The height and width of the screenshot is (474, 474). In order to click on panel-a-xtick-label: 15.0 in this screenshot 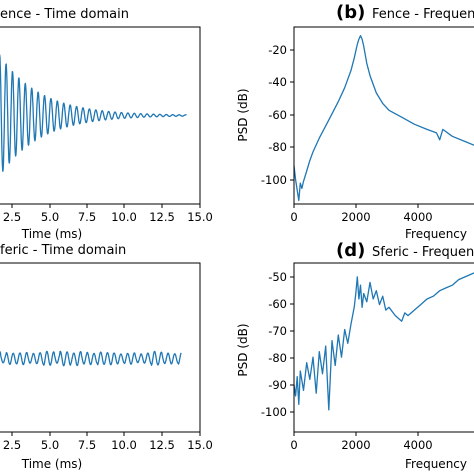, I will do `click(200, 217)`.